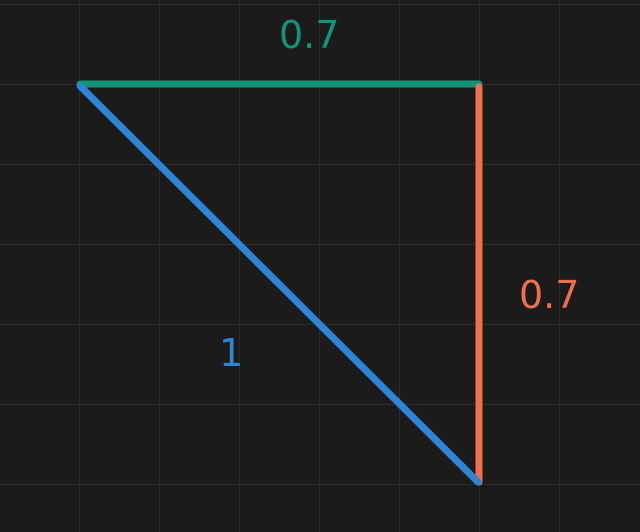 The image size is (640, 532). I want to click on hypotenuse-label: 1, so click(231, 353).